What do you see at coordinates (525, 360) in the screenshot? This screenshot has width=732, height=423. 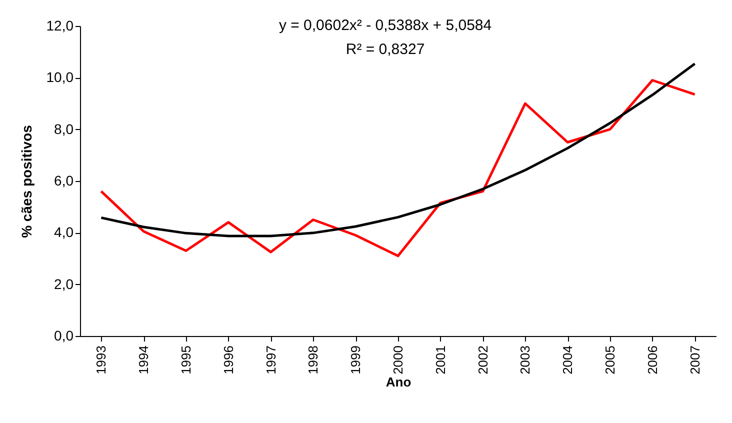 I see `x-tick-label: 2003` at bounding box center [525, 360].